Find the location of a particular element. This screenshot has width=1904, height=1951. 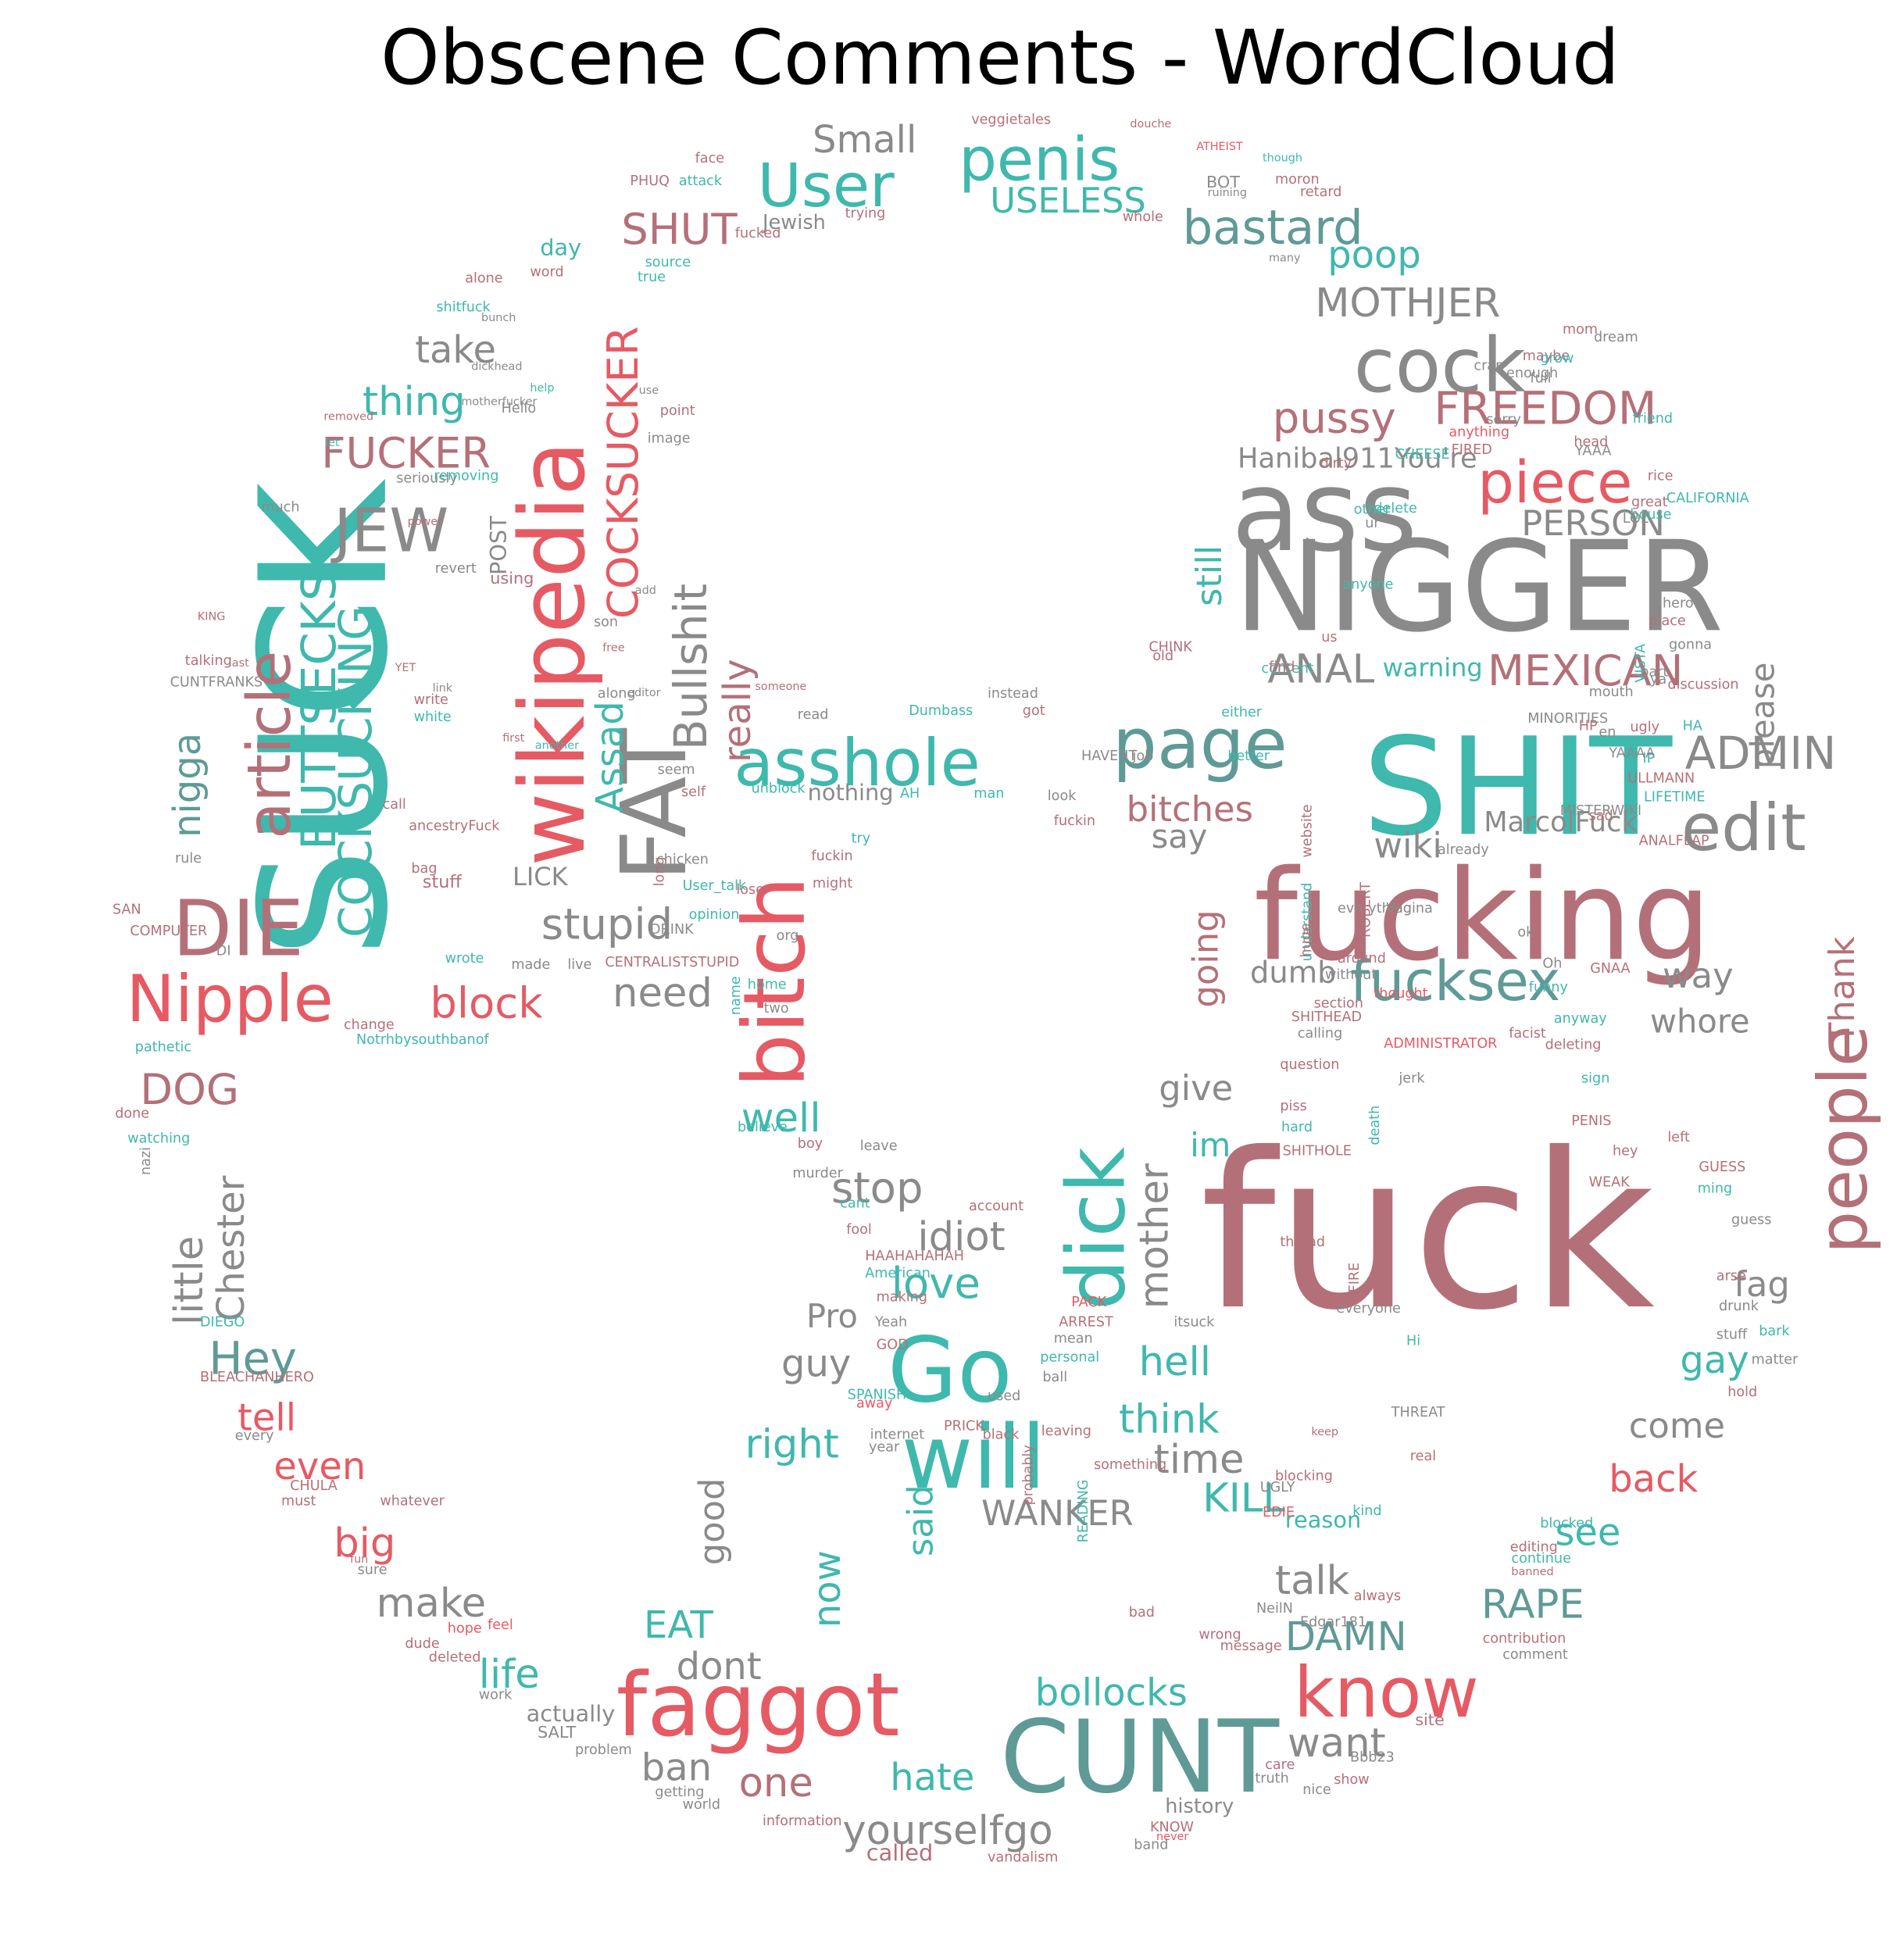

cloud-word: fucked is located at coordinates (758, 233).